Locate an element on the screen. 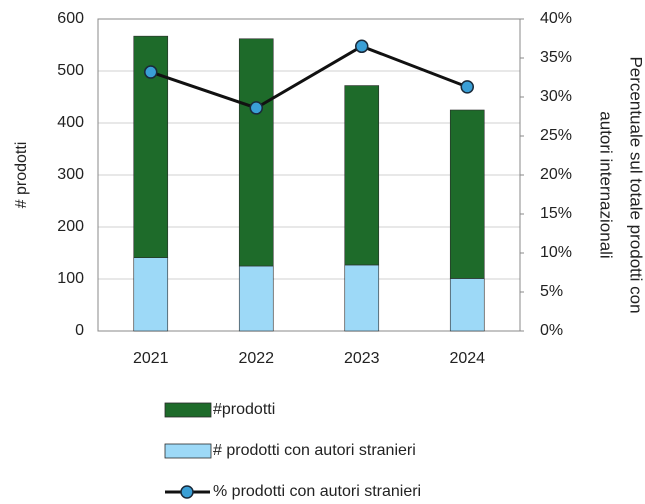  y-axis-label: # prodotti is located at coordinates (21, 175).